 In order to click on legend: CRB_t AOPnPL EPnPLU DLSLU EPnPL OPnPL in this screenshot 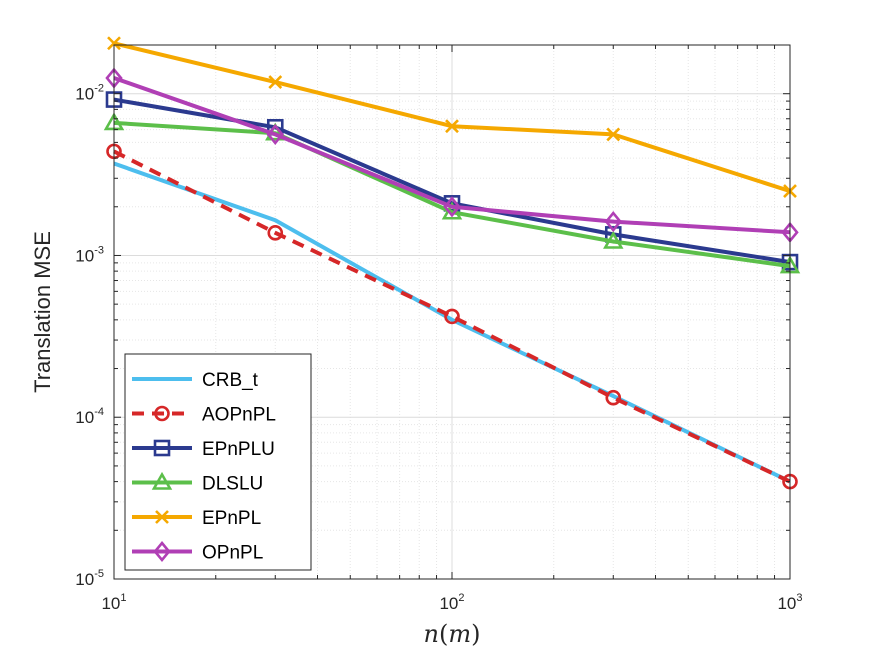, I will do `click(218, 462)`.